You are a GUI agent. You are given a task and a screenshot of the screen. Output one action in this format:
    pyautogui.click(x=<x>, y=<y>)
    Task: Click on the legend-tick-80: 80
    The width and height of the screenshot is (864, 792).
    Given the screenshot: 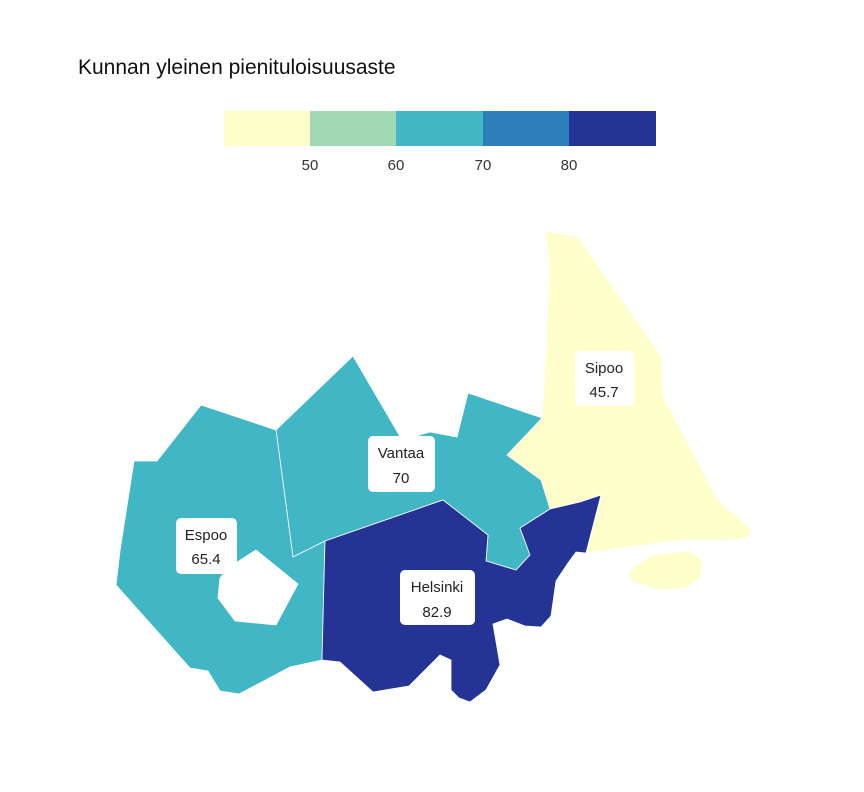 What is the action you would take?
    pyautogui.click(x=569, y=165)
    